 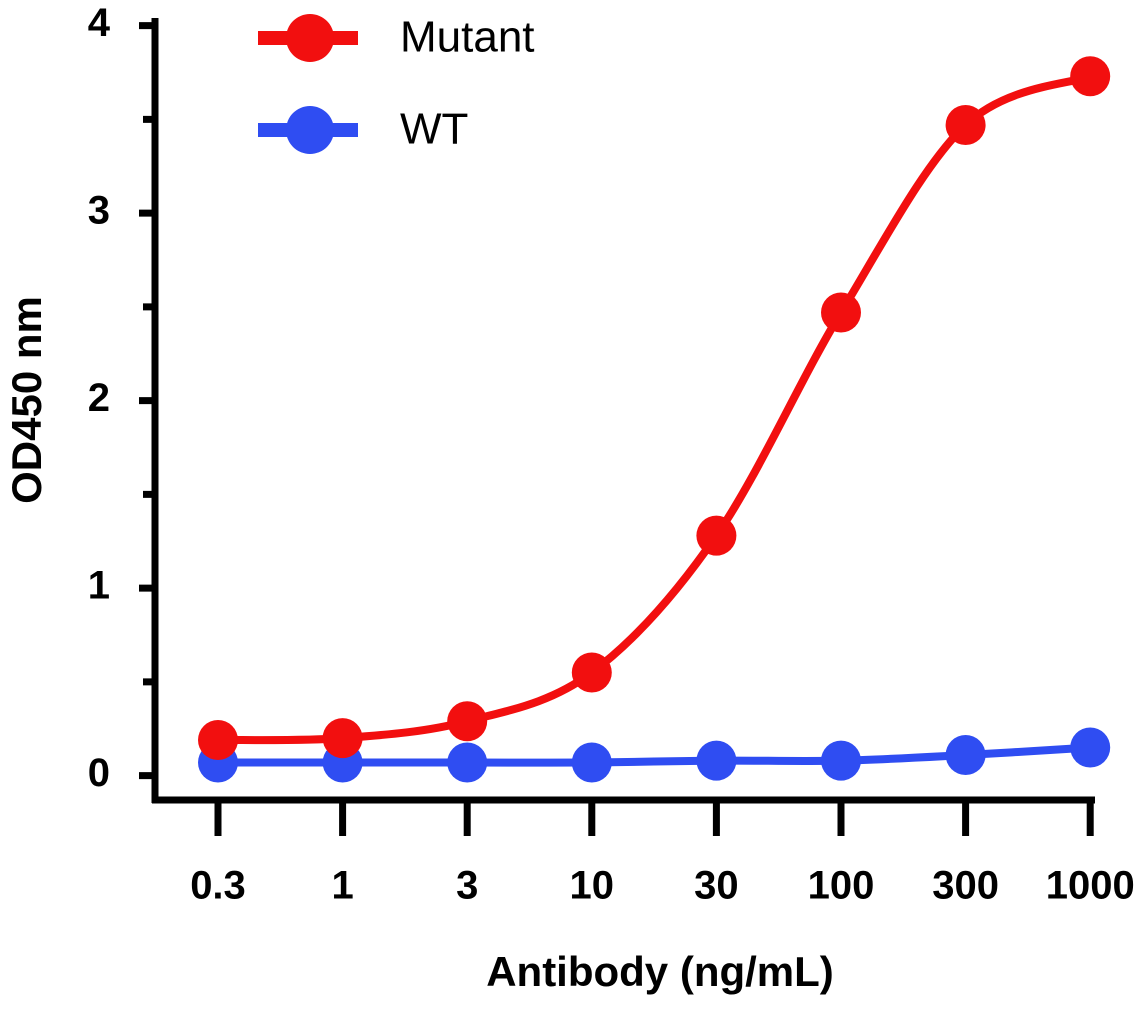 I want to click on y-tick-label: 4, so click(x=99, y=23).